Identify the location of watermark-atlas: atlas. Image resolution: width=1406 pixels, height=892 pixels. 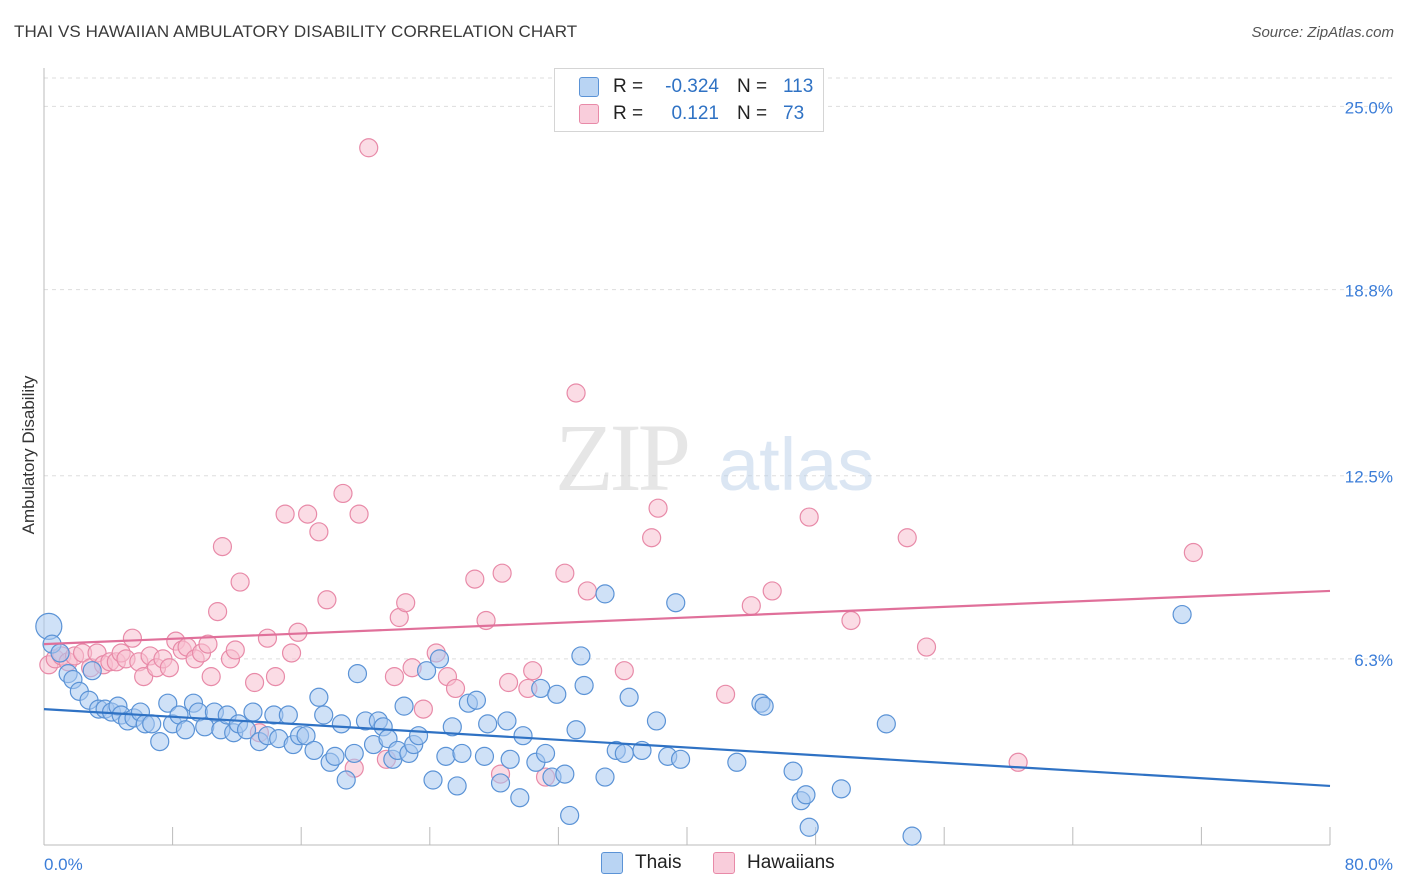
(796, 464).